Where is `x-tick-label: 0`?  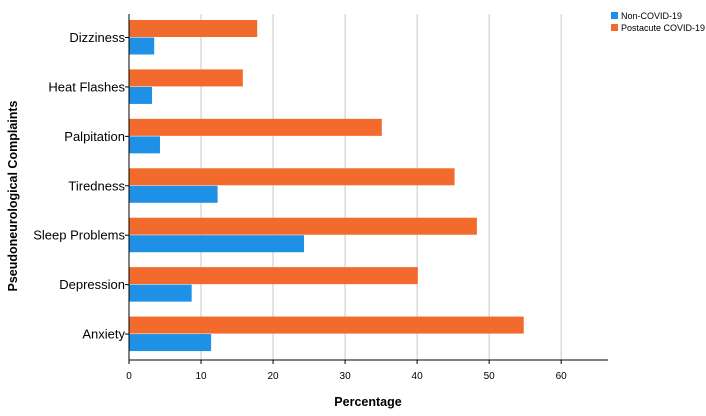
x-tick-label: 0 is located at coordinates (129, 376).